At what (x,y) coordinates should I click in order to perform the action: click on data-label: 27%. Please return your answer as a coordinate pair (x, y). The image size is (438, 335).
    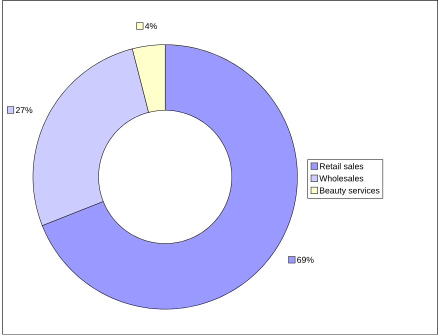
    Looking at the image, I should click on (24, 110).